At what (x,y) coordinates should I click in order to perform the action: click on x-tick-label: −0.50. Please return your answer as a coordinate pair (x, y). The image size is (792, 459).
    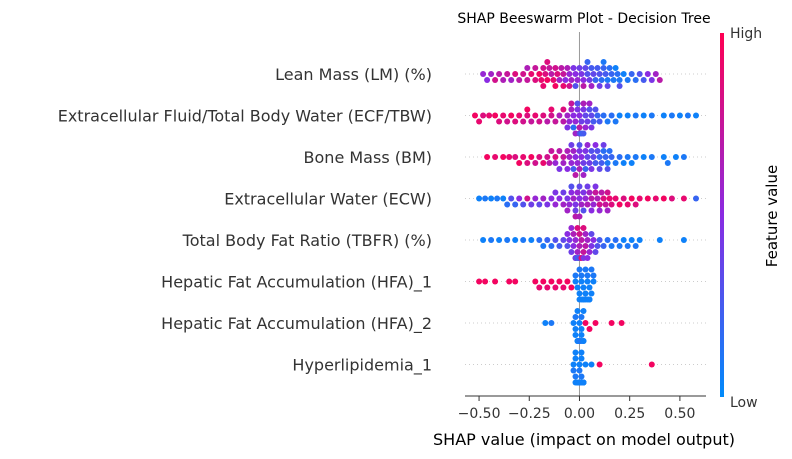
    Looking at the image, I should click on (479, 414).